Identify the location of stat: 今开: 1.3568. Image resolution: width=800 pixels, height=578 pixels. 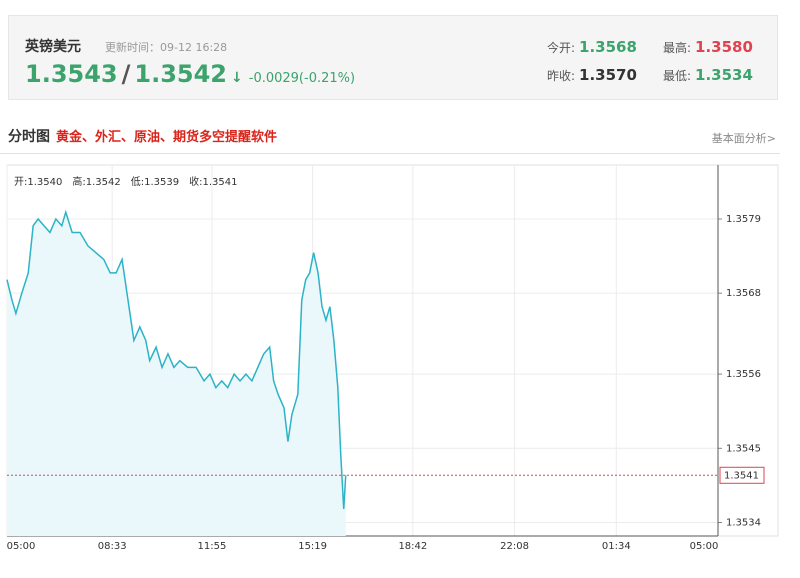
(592, 47).